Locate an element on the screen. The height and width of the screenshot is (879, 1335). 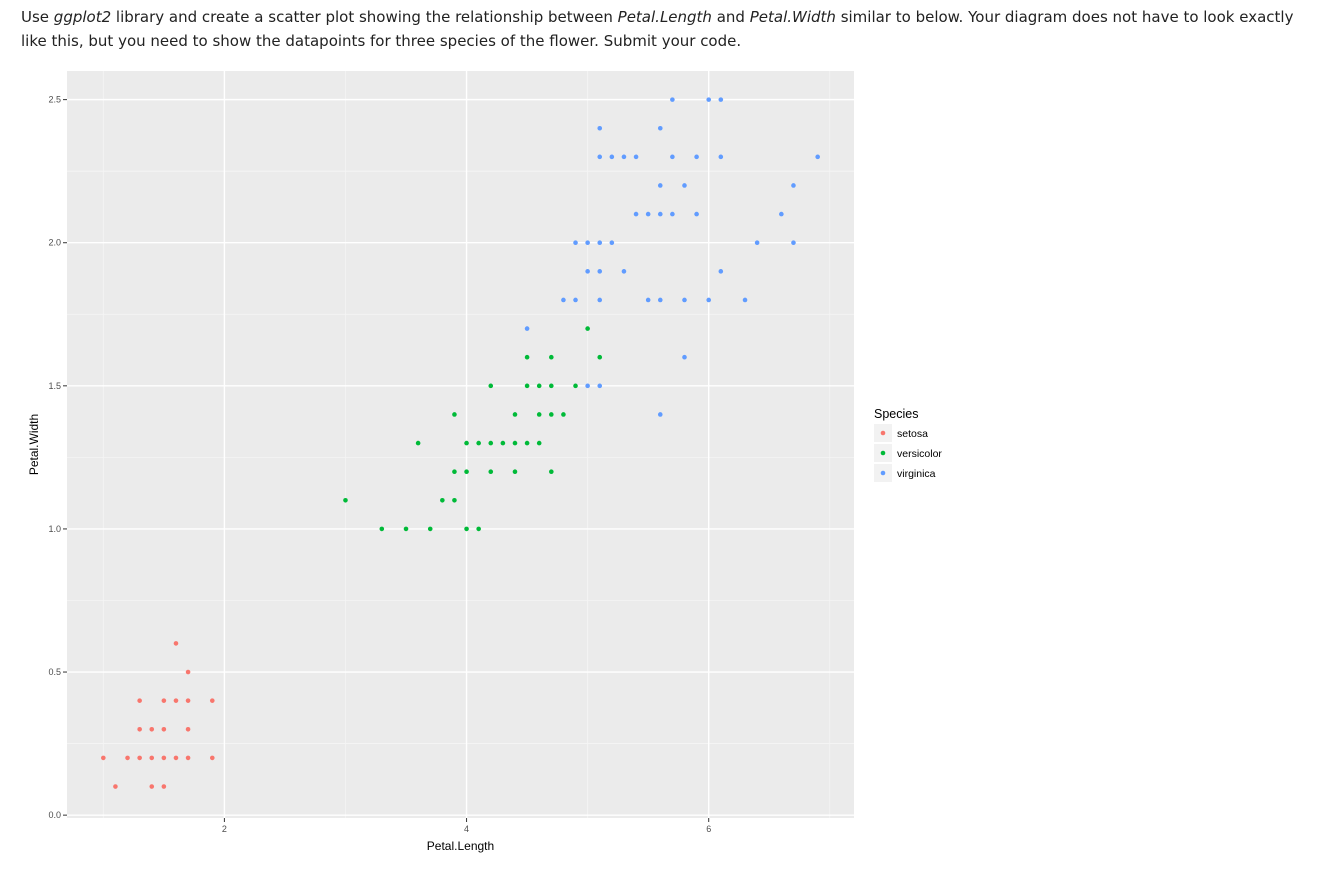
legend-marker-versicolor is located at coordinates (883, 453).